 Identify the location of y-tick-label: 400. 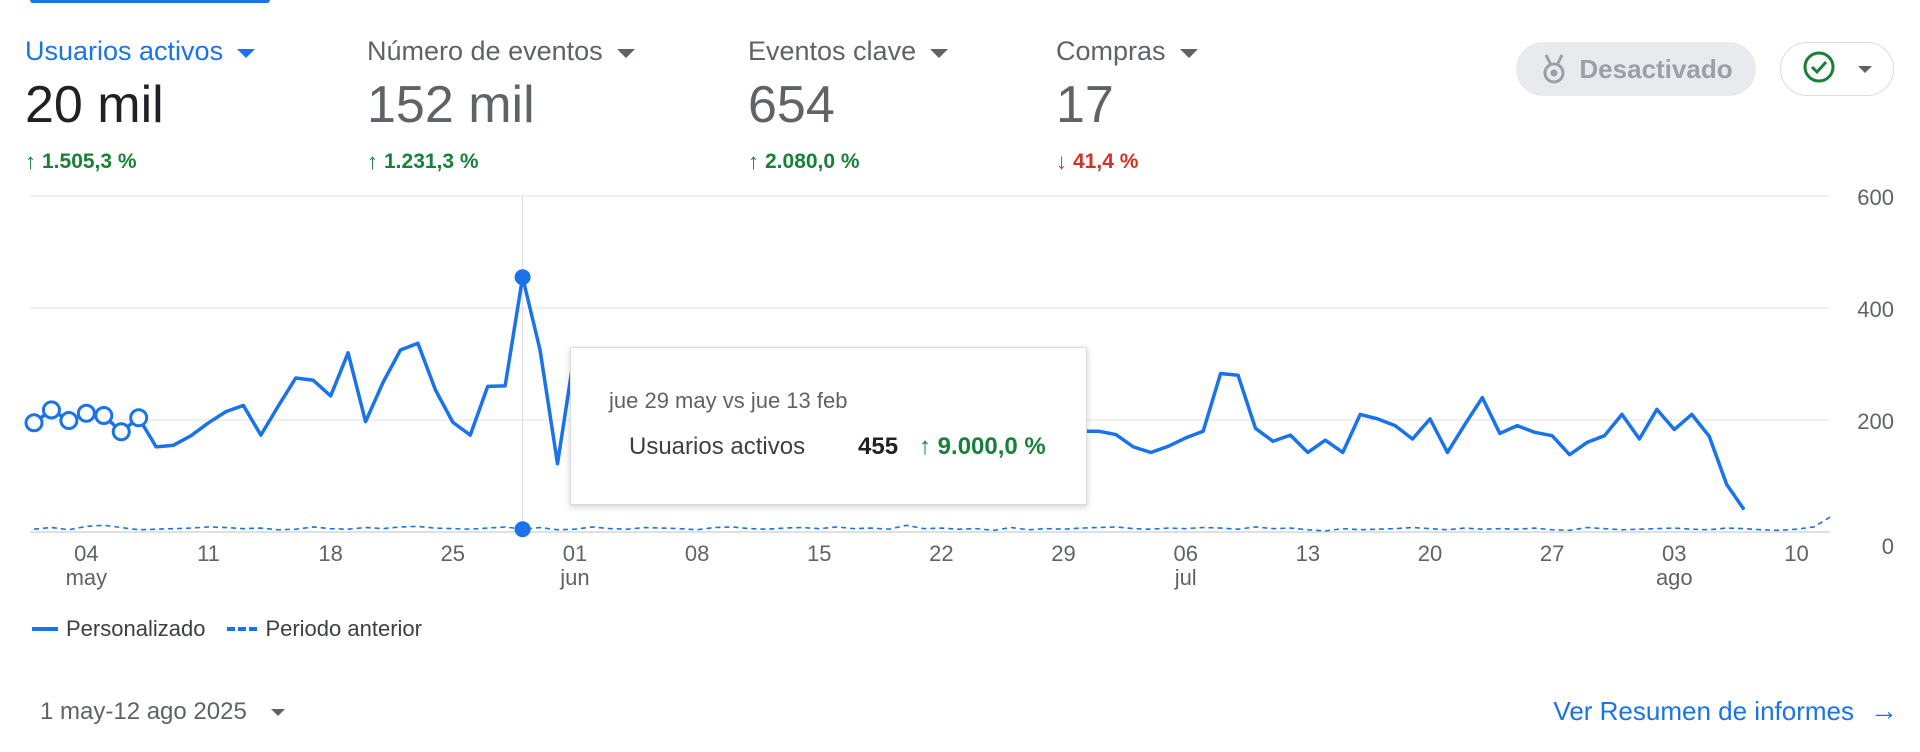
(1875, 309).